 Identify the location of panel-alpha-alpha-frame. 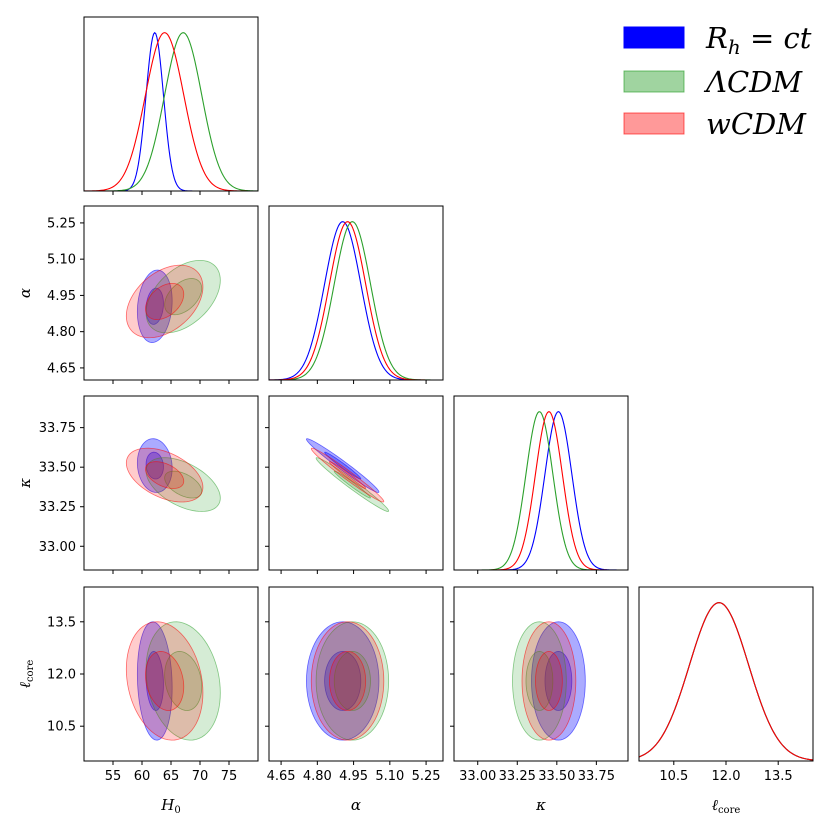
(356, 293).